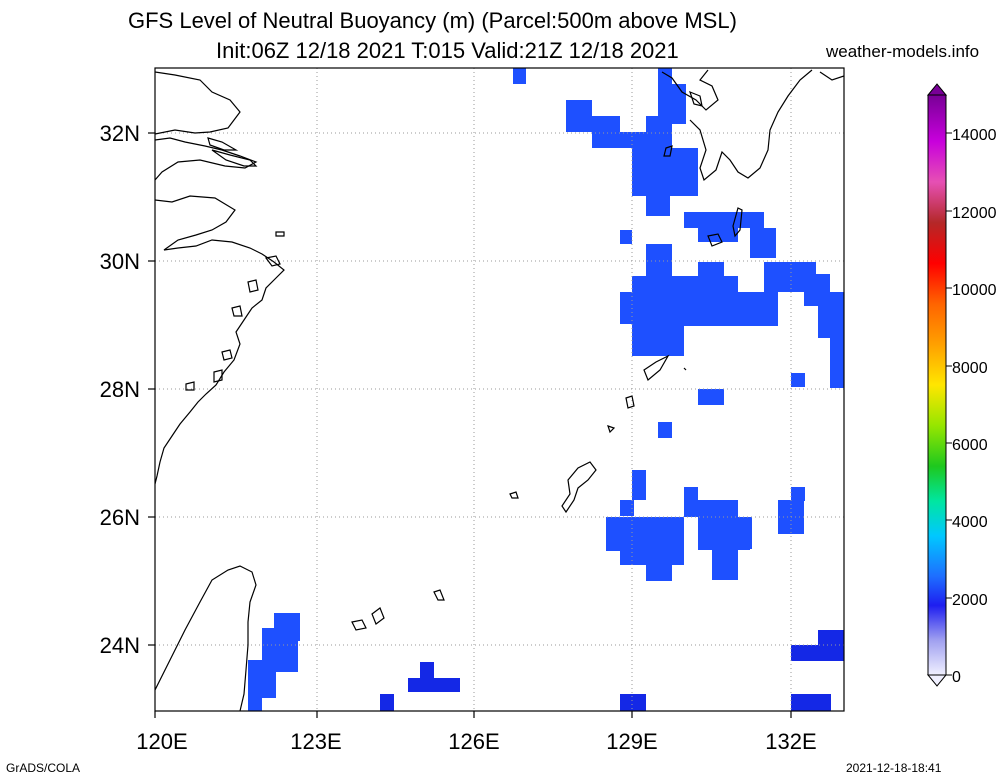 The image size is (1000, 779). I want to click on colorbar-label-8000: 8000, so click(970, 368).